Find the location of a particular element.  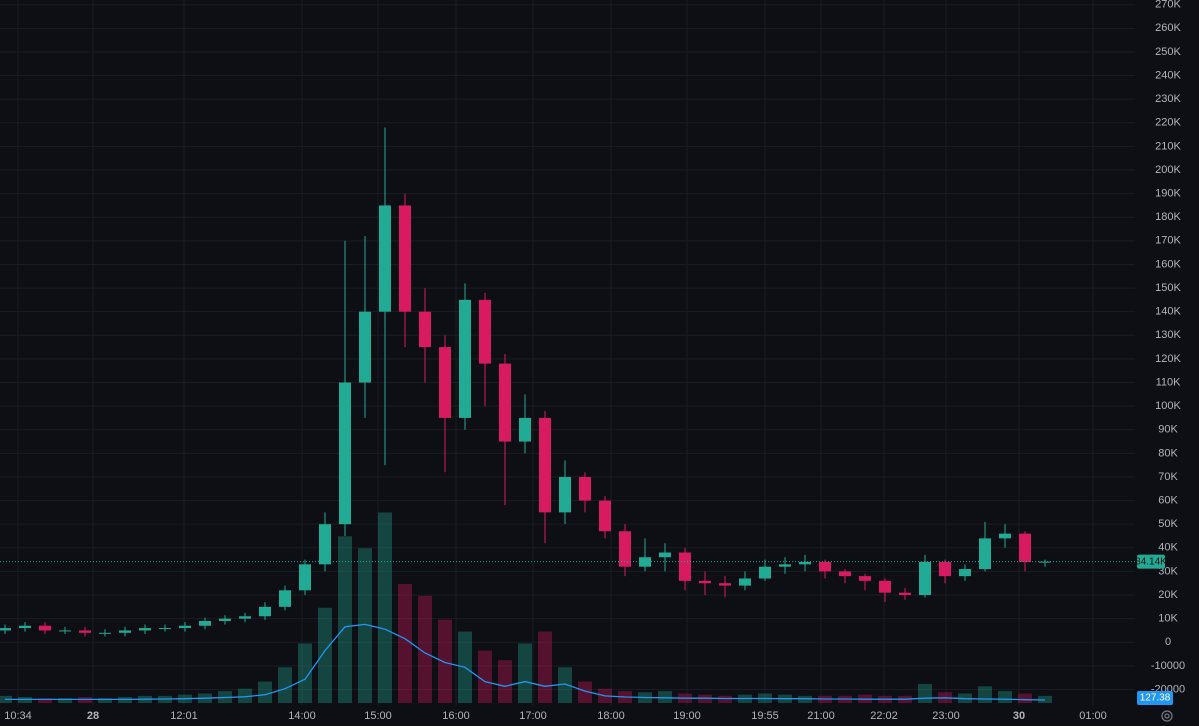

y-tick-label: 220K is located at coordinates (1168, 123).